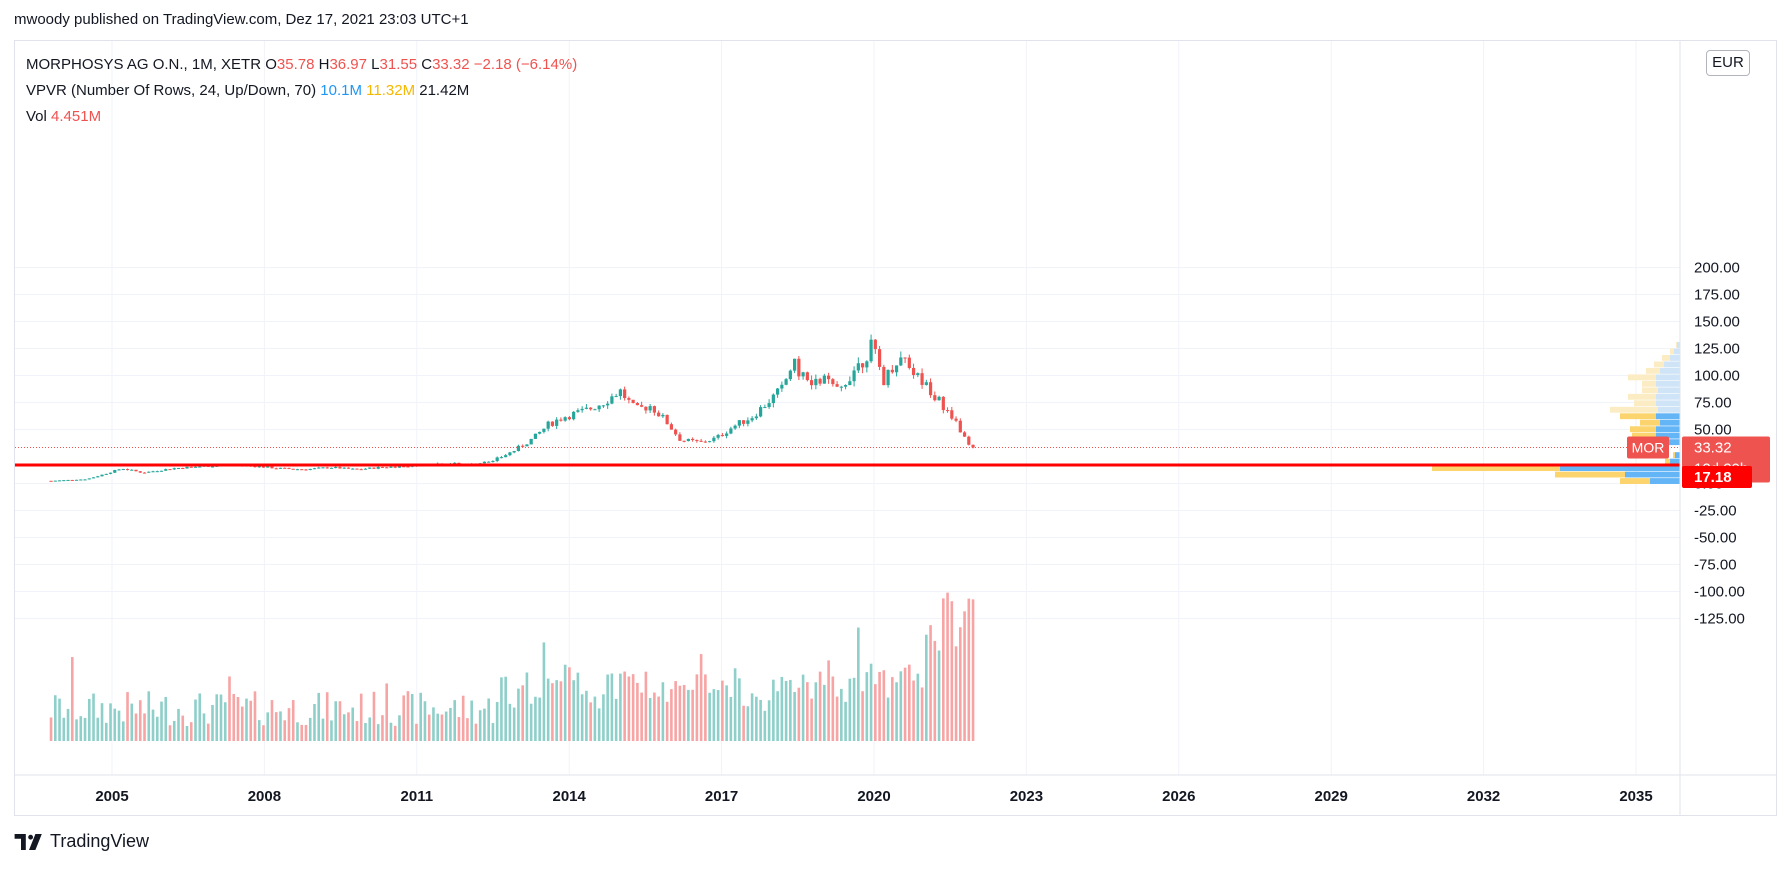  Describe the element at coordinates (348, 64) in the screenshot. I see `legend-high-value: 36.97` at that location.